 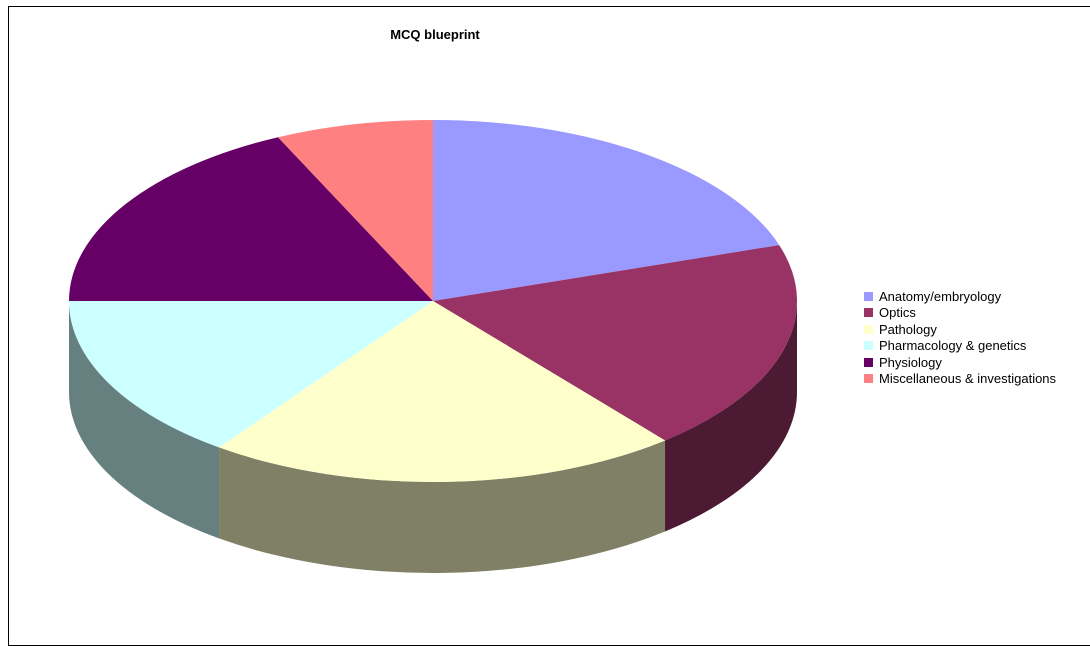 I want to click on pie-side-pathology, so click(x=442, y=506).